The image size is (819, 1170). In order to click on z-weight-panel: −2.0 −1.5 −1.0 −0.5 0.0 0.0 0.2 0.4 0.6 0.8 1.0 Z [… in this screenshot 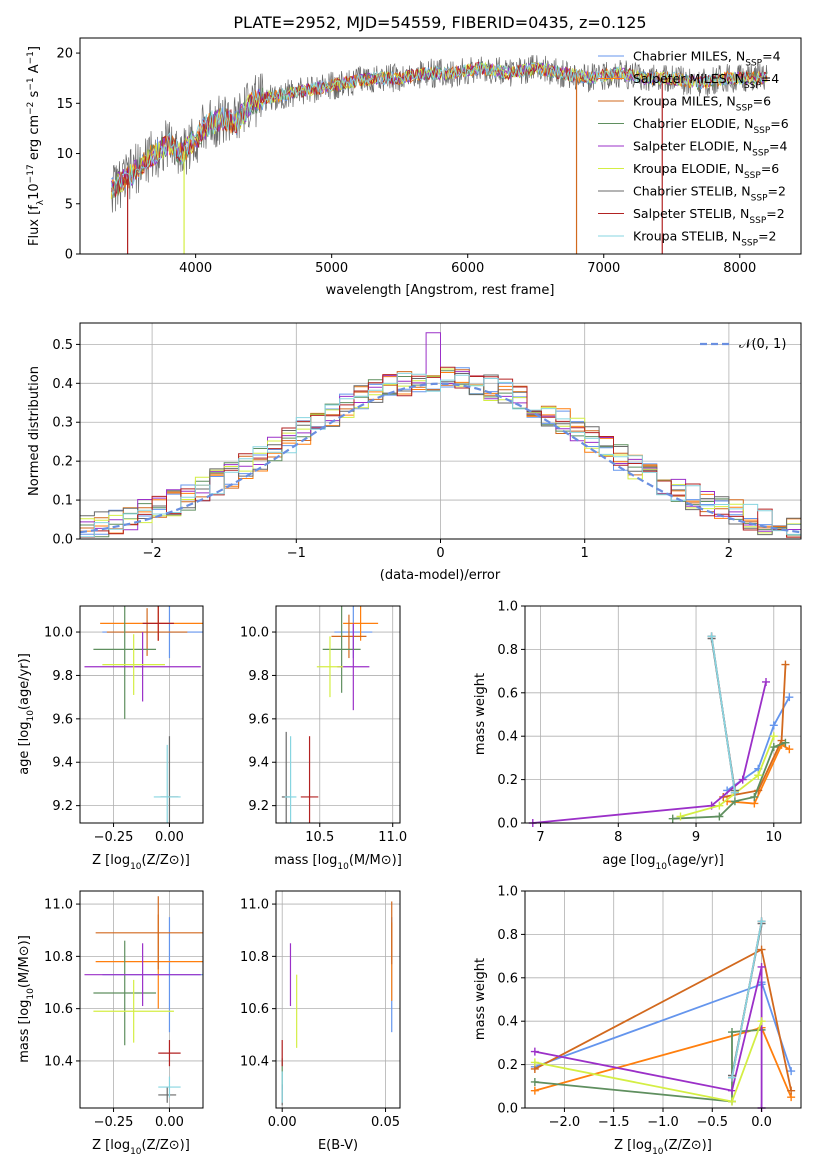, I will do `click(637, 1021)`.